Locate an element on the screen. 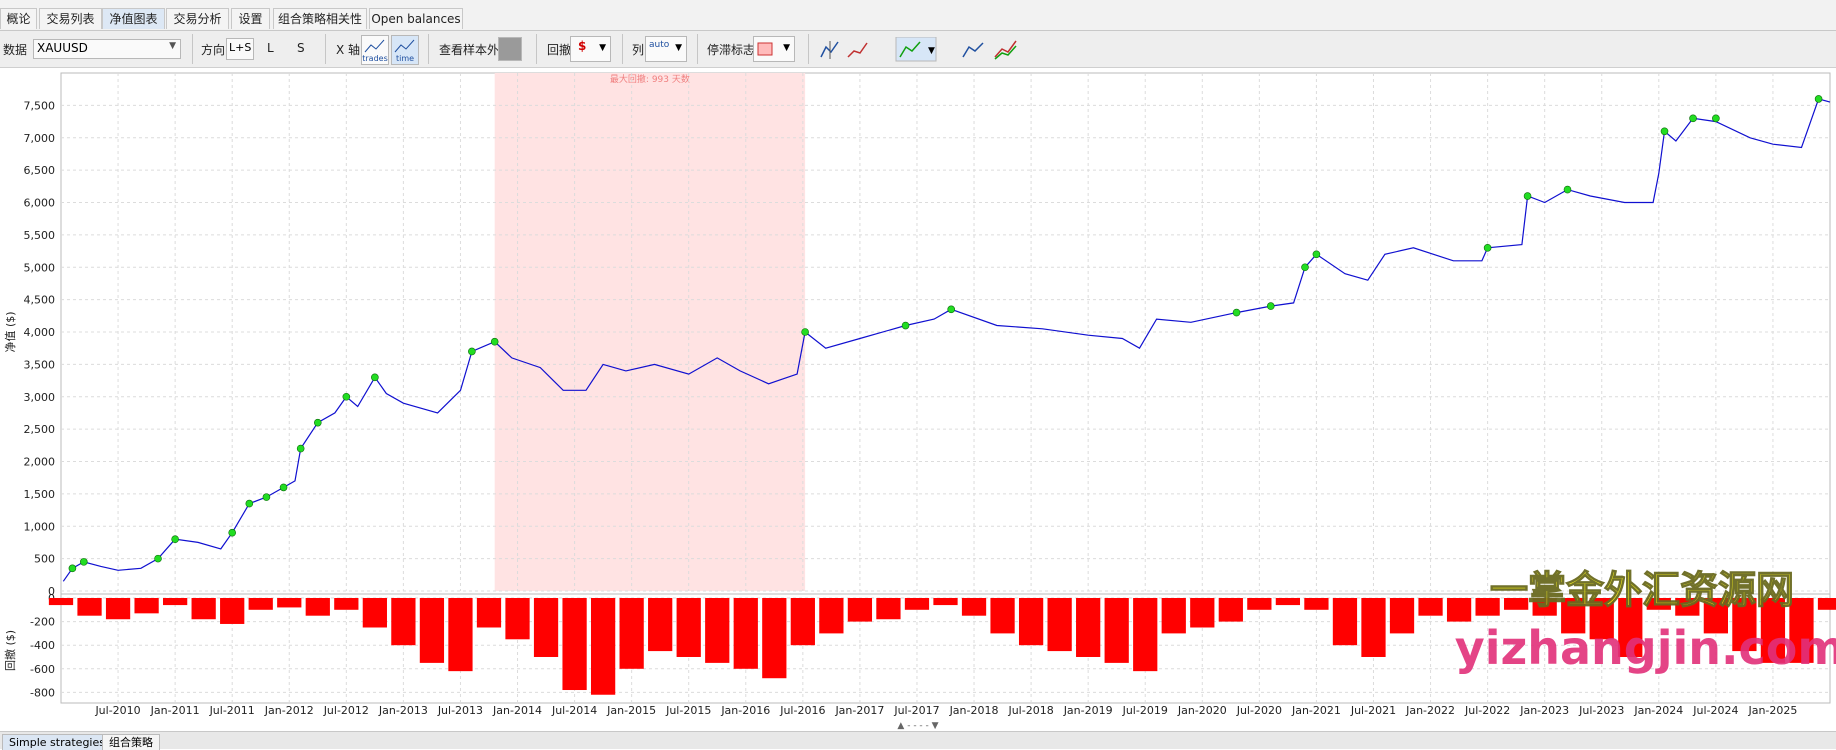 This screenshot has height=750, width=1836. dropdown: $ ▼ is located at coordinates (590, 49).